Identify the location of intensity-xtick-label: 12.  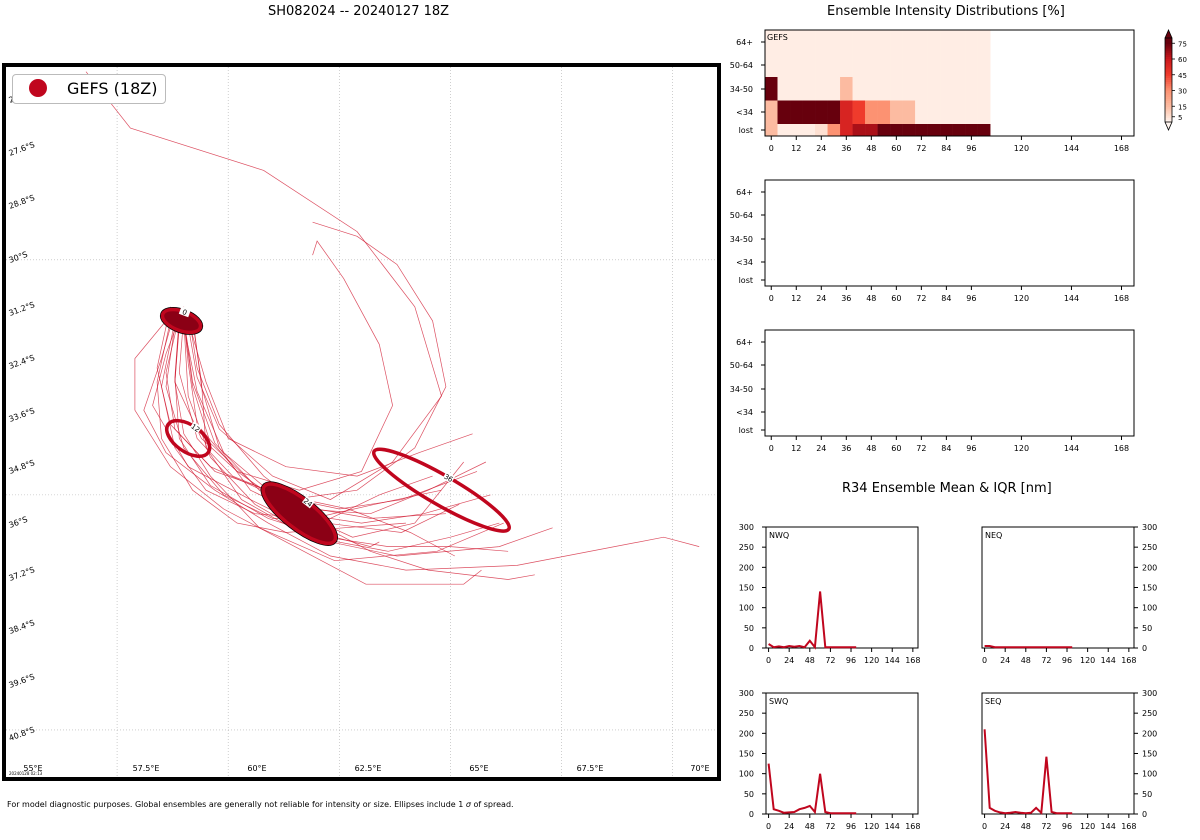
(796, 298).